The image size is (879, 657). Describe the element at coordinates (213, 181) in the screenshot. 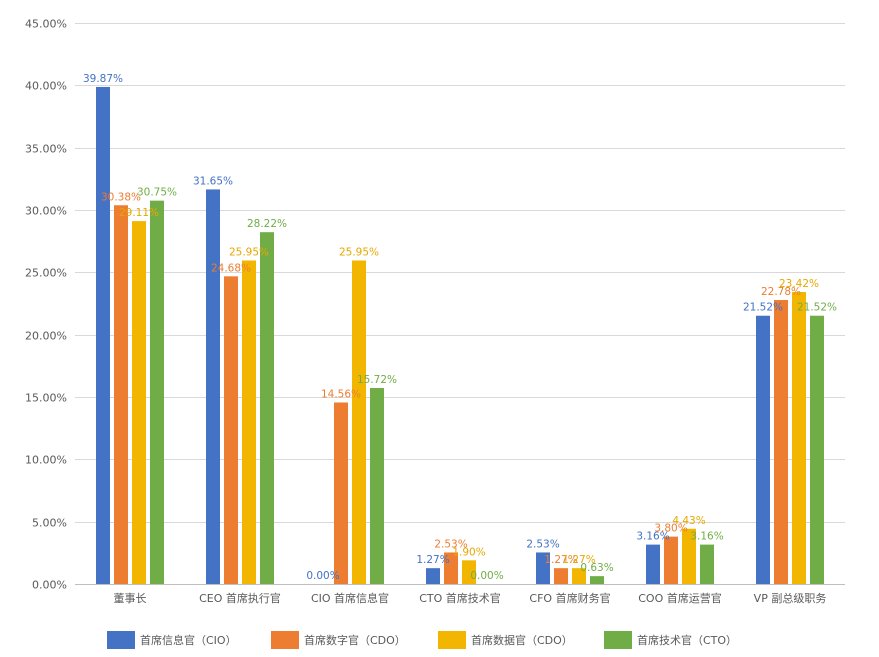

I see `data-label: 31.65%` at that location.